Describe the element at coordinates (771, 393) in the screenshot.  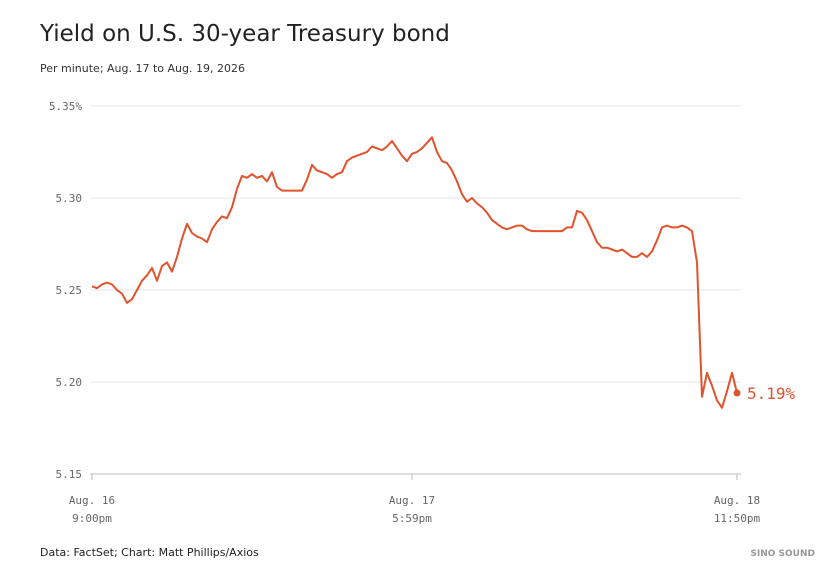
I see `value-label: 5.19%` at that location.